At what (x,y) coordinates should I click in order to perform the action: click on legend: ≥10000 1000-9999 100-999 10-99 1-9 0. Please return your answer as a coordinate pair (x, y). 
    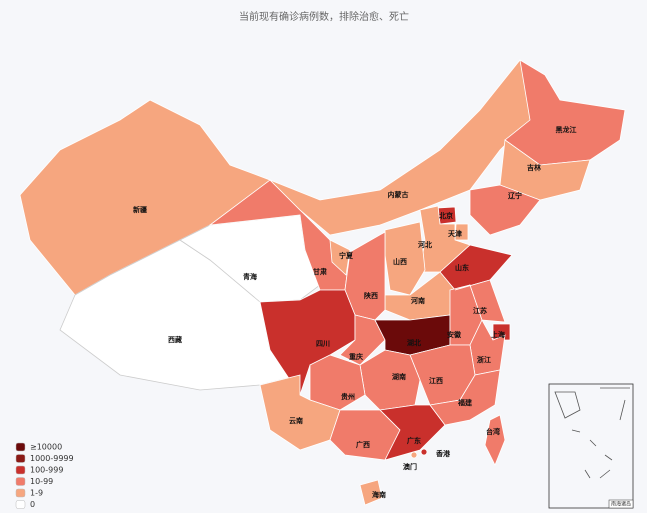
    Looking at the image, I should click on (44, 475).